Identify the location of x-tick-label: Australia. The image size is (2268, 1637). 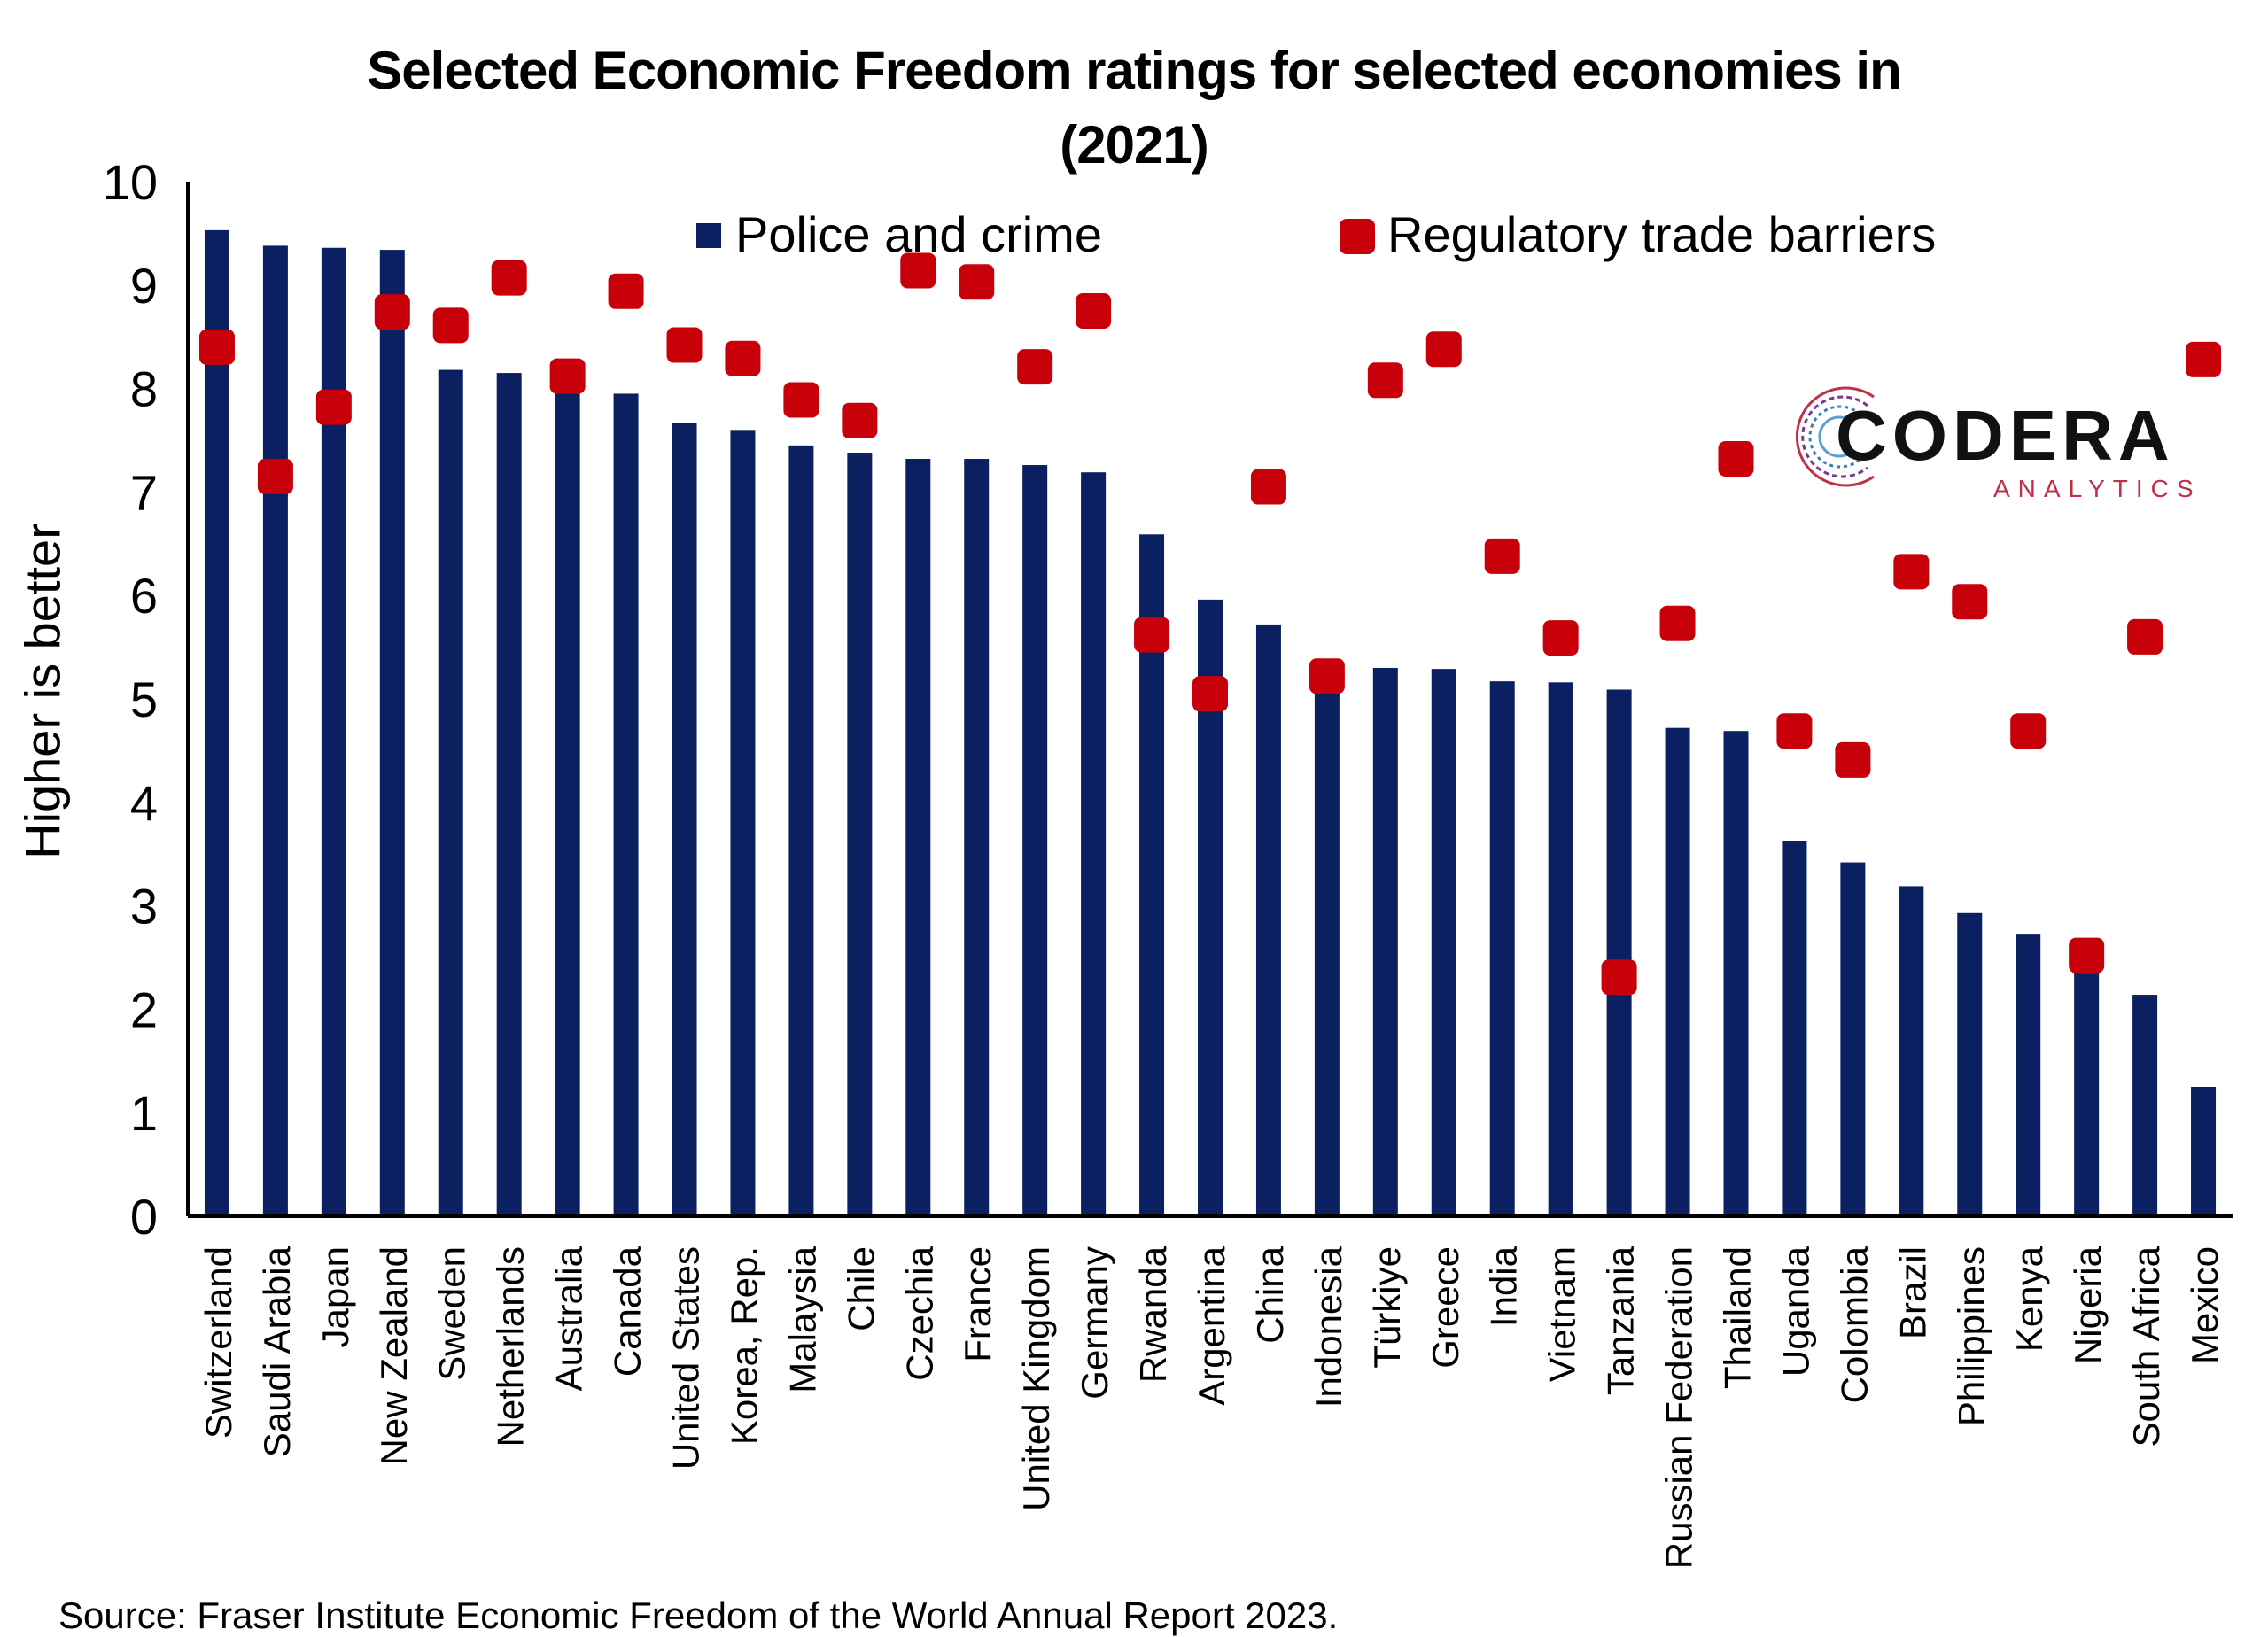
(569, 1318).